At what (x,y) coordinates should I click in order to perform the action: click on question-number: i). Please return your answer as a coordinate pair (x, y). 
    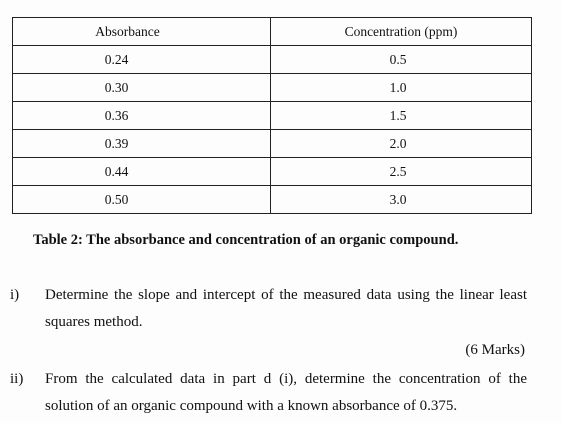
    Looking at the image, I should click on (15, 295).